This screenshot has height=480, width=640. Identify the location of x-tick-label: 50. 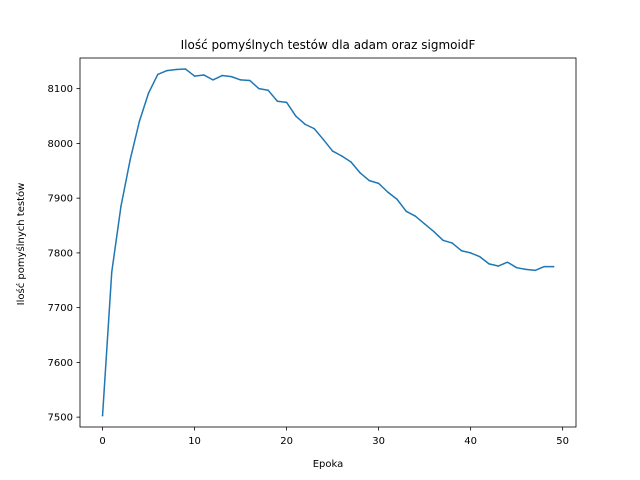
(562, 441).